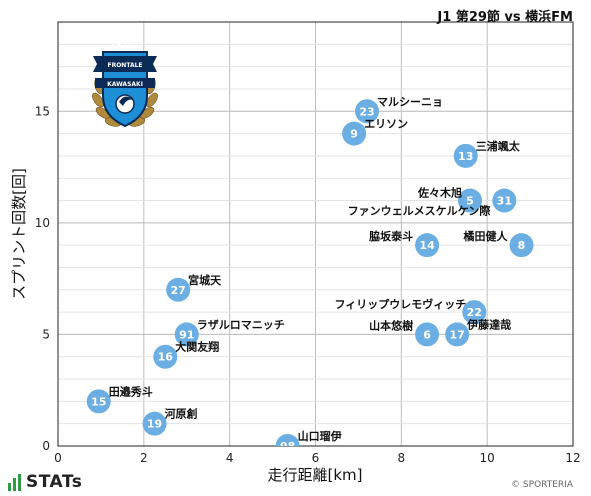 Image resolution: width=591 pixels, height=496 pixels. I want to click on x-axis-label: 走行距離[km], so click(314, 475).